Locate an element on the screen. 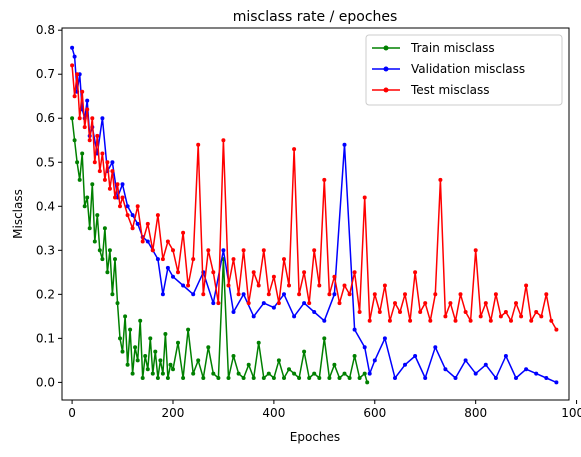 This screenshot has width=581, height=457. y-tick-label: 0.7 is located at coordinates (45, 74).